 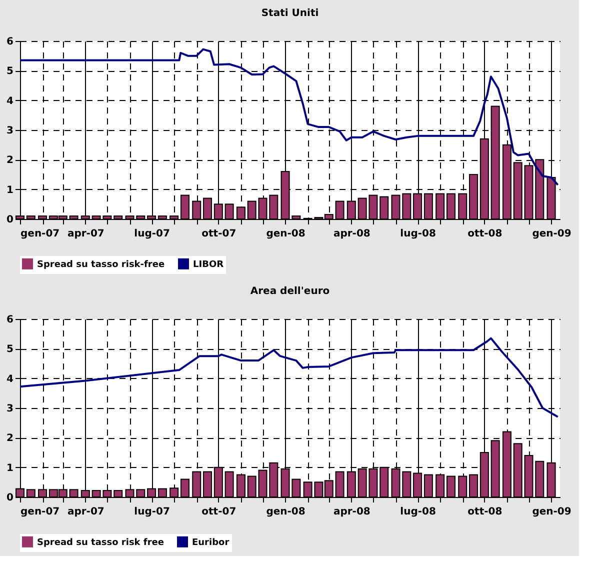 What do you see at coordinates (290, 291) in the screenshot?
I see `chart-title: Area dell'euro` at bounding box center [290, 291].